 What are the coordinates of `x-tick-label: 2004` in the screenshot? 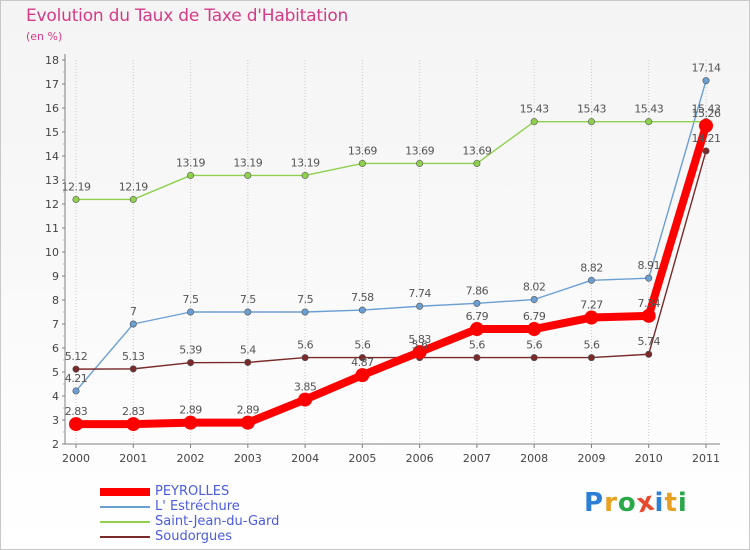 It's located at (305, 458).